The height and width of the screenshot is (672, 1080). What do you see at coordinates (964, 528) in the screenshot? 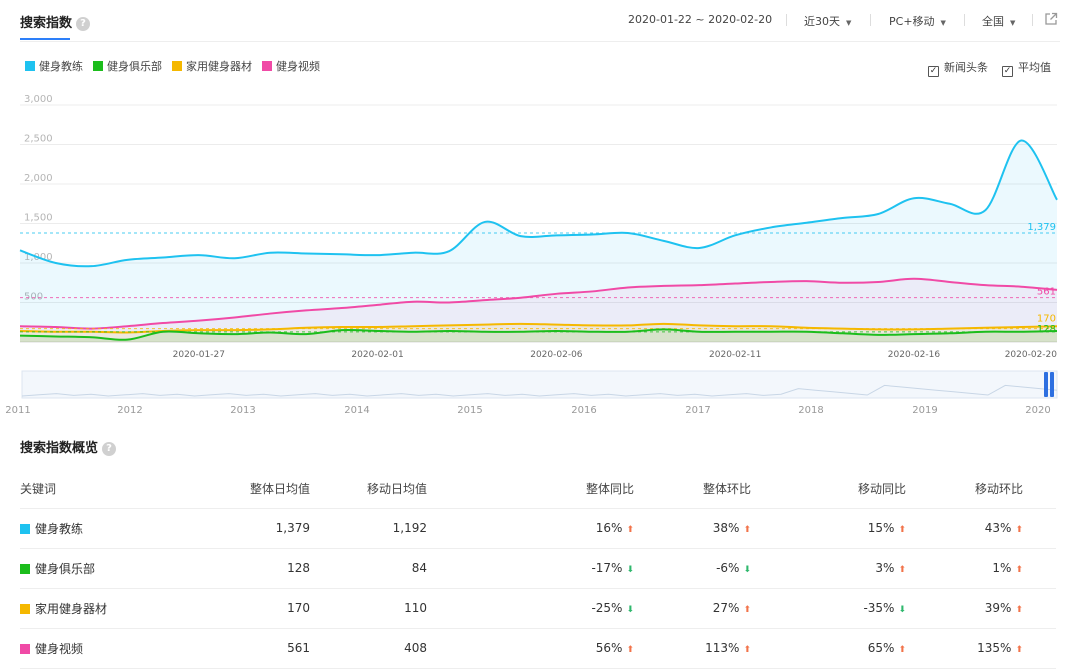
I see `mobile-mom-cell: 43% ⬆` at bounding box center [964, 528].